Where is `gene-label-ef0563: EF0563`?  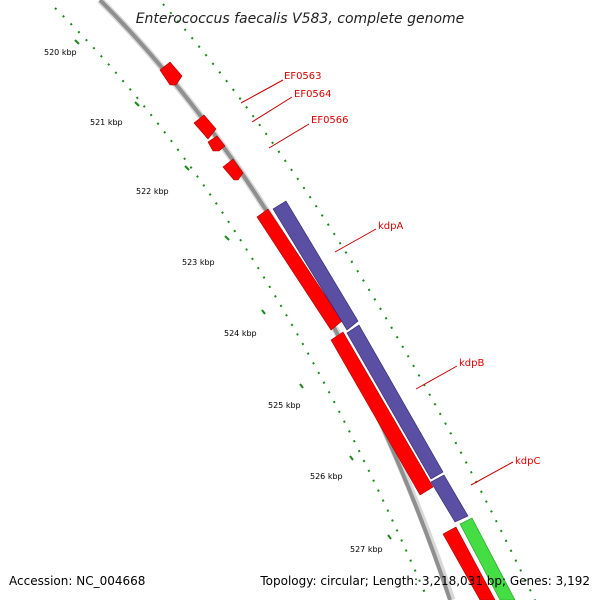 gene-label-ef0563: EF0563 is located at coordinates (303, 76).